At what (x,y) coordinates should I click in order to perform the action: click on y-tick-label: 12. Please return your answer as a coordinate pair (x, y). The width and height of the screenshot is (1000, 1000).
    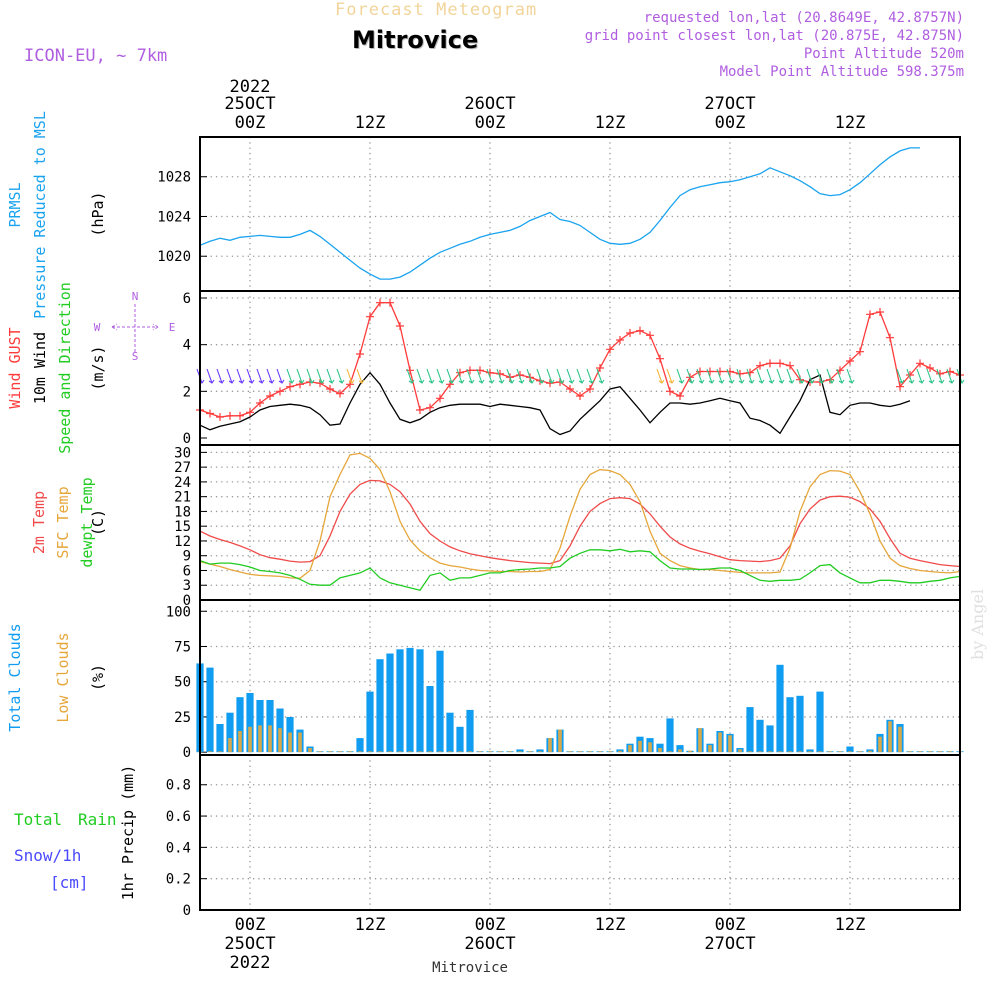
    Looking at the image, I should click on (182, 542).